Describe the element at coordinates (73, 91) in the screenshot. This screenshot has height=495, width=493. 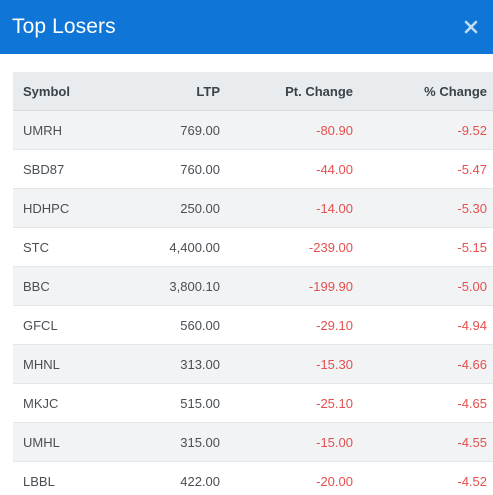
I see `column-header-symbol: Symbol` at that location.